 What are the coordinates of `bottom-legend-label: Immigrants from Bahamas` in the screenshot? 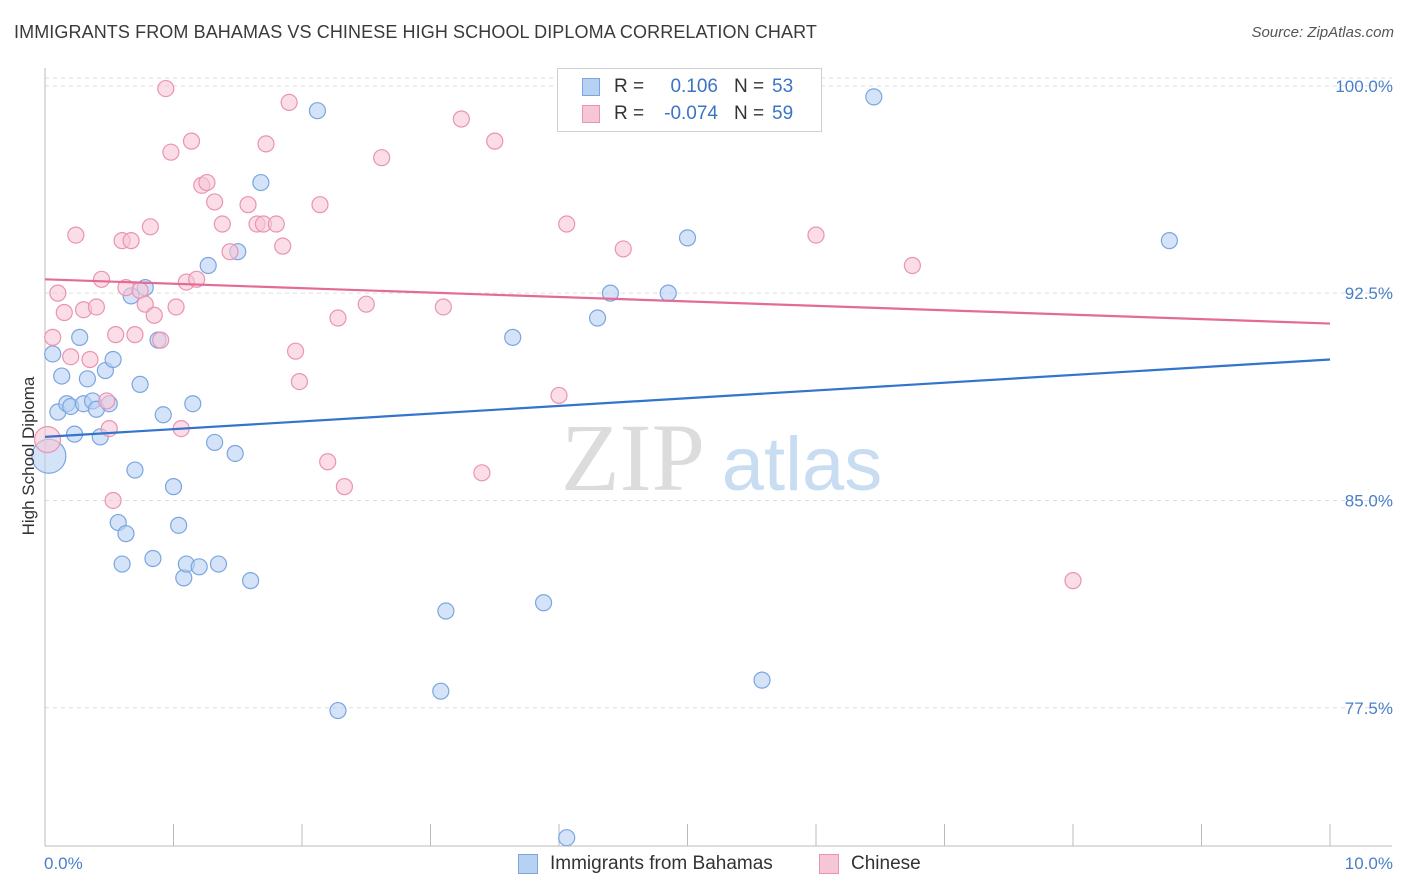 It's located at (661, 863).